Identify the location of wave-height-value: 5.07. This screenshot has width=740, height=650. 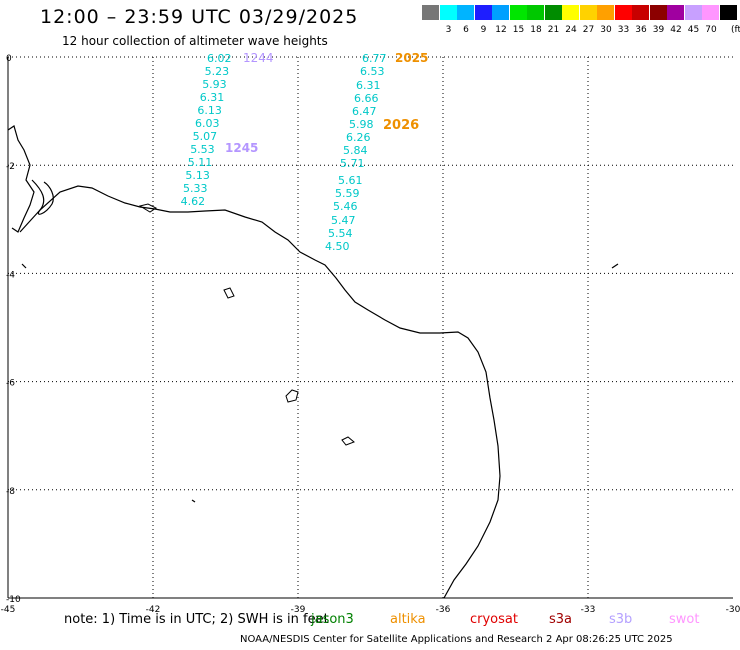
(205, 136).